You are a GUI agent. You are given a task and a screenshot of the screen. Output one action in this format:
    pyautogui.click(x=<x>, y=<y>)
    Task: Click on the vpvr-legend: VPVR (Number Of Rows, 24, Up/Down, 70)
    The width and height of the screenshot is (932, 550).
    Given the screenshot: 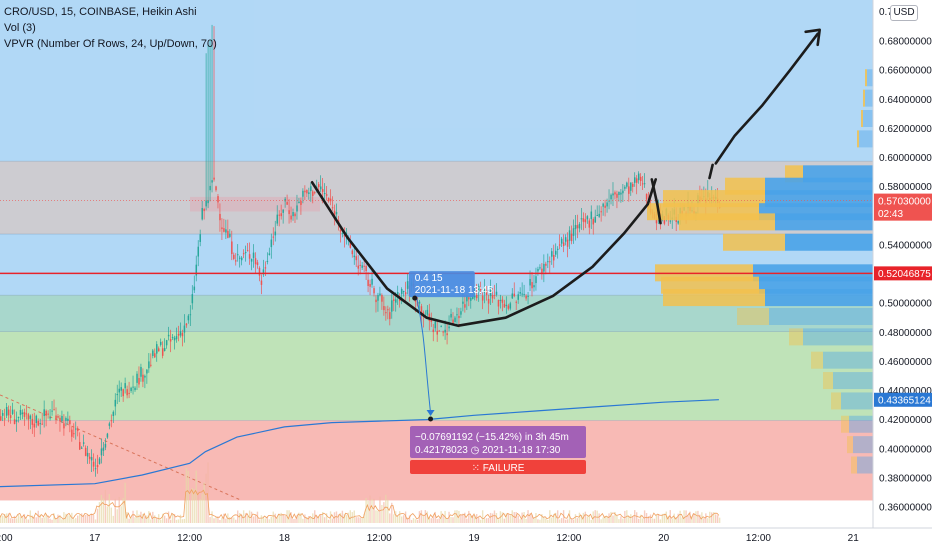 What is the action you would take?
    pyautogui.click(x=110, y=44)
    